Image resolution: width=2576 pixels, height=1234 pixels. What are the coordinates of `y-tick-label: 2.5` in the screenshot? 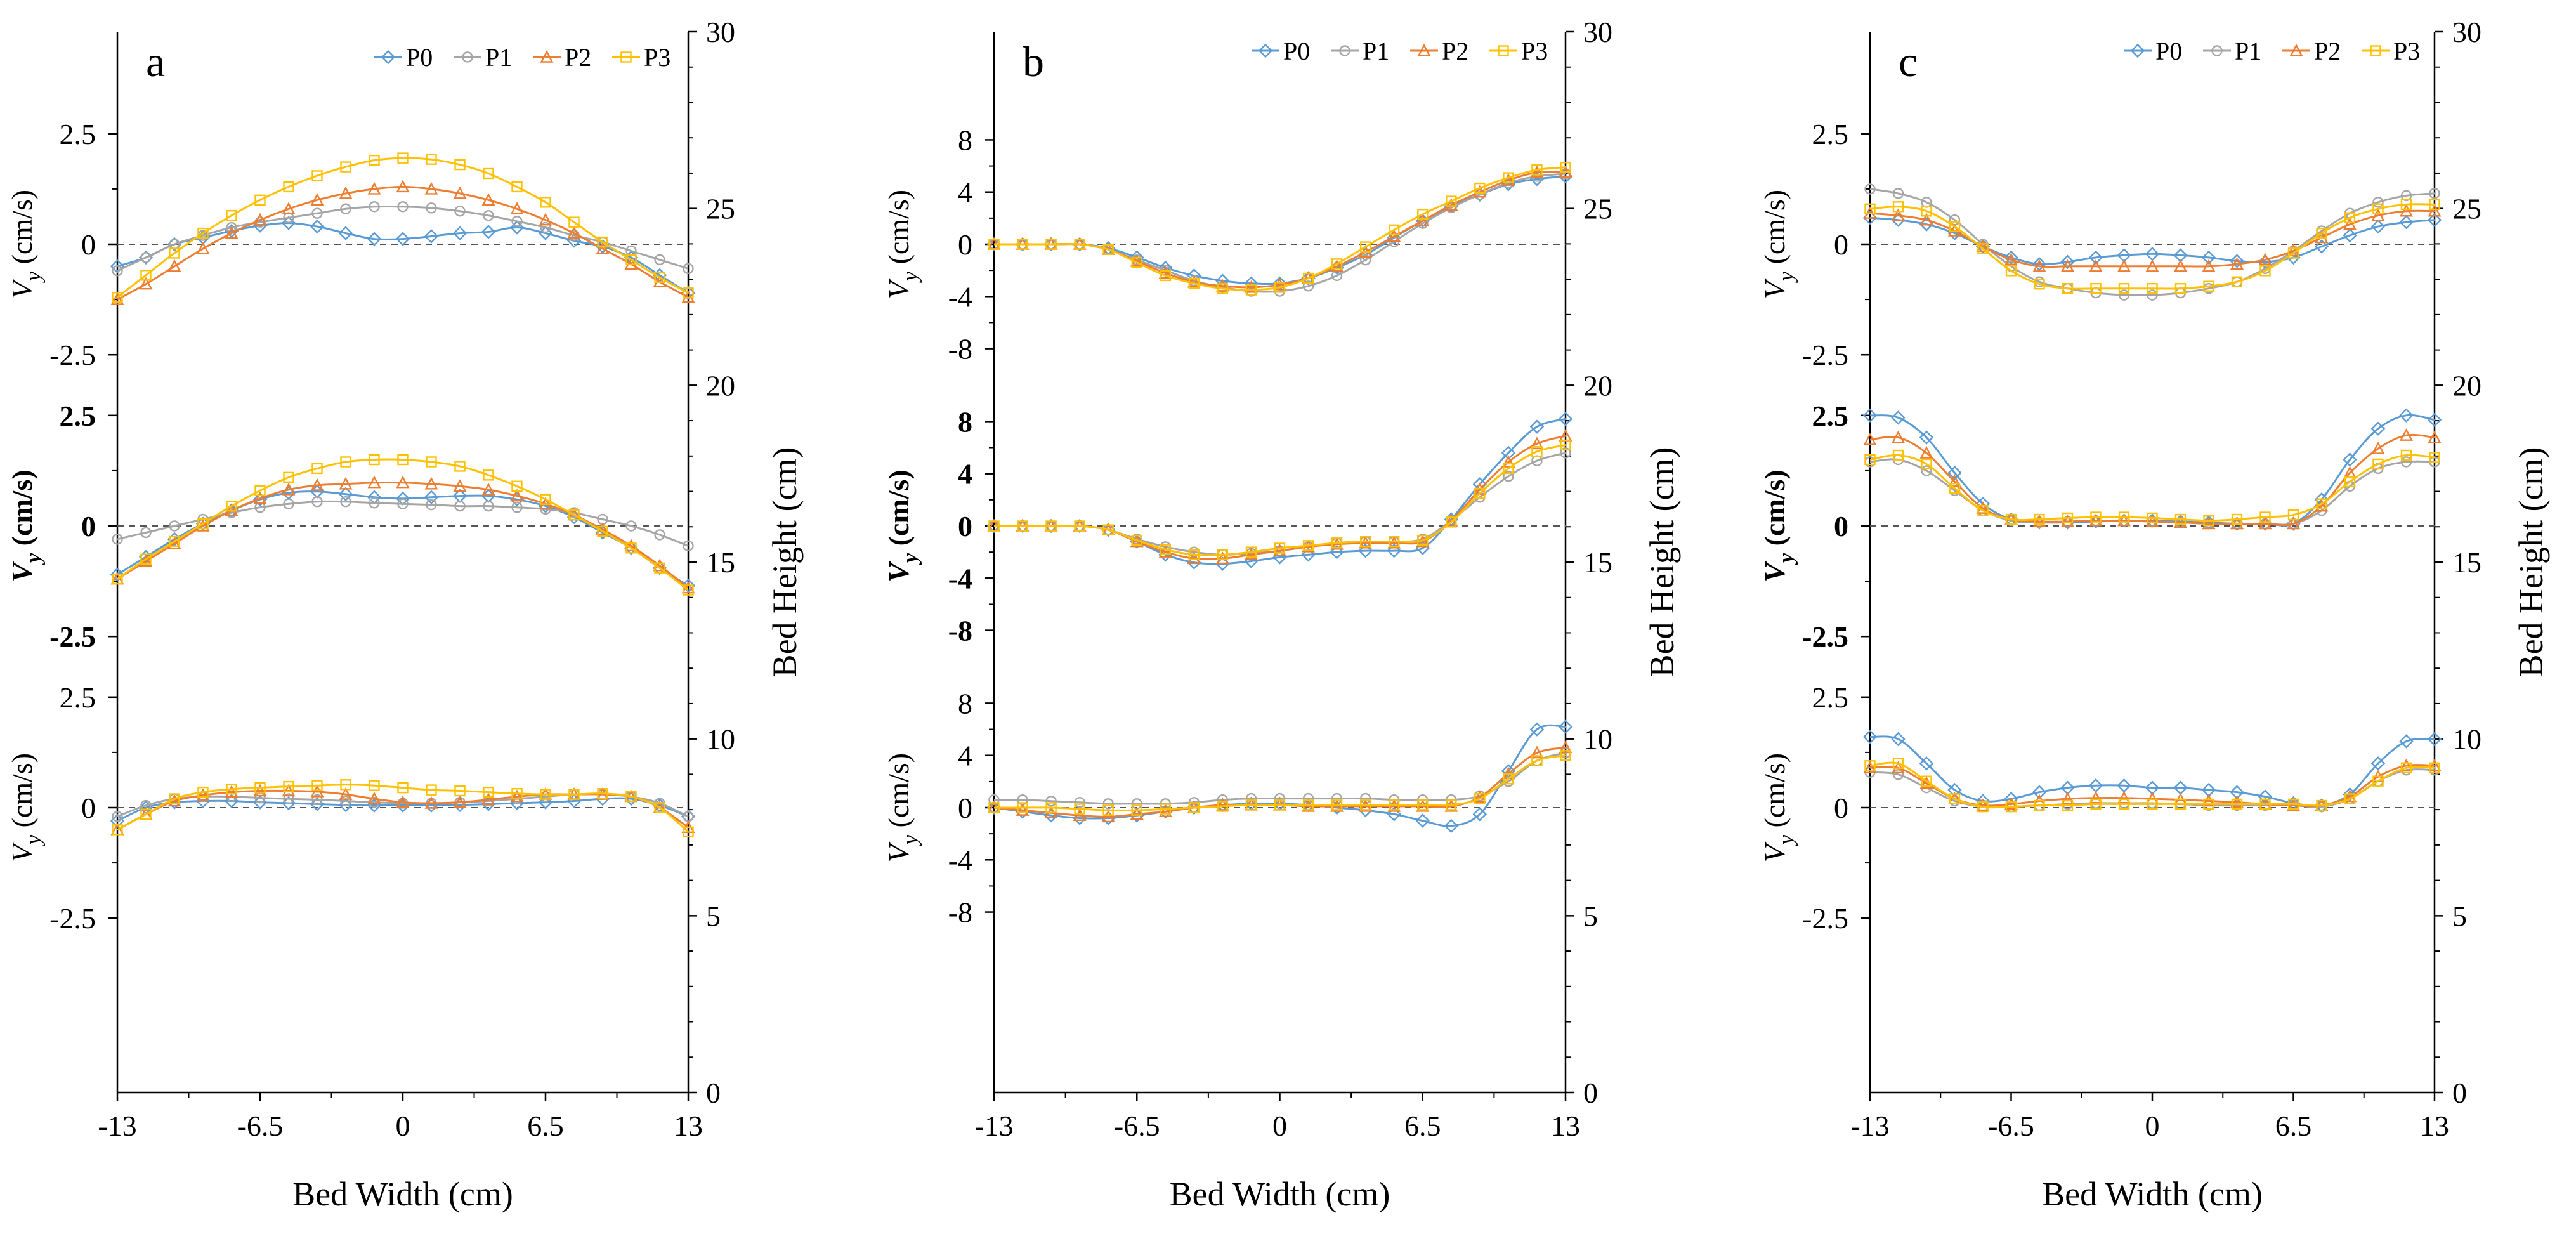 It's located at (1831, 134).